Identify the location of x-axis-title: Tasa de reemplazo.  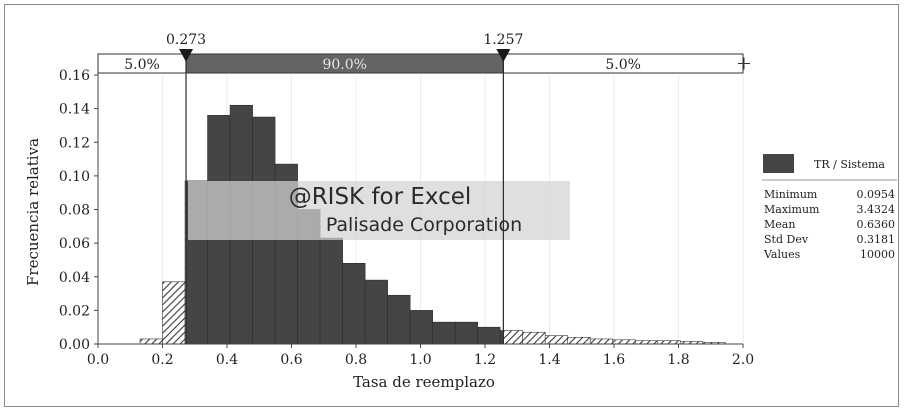
(424, 382).